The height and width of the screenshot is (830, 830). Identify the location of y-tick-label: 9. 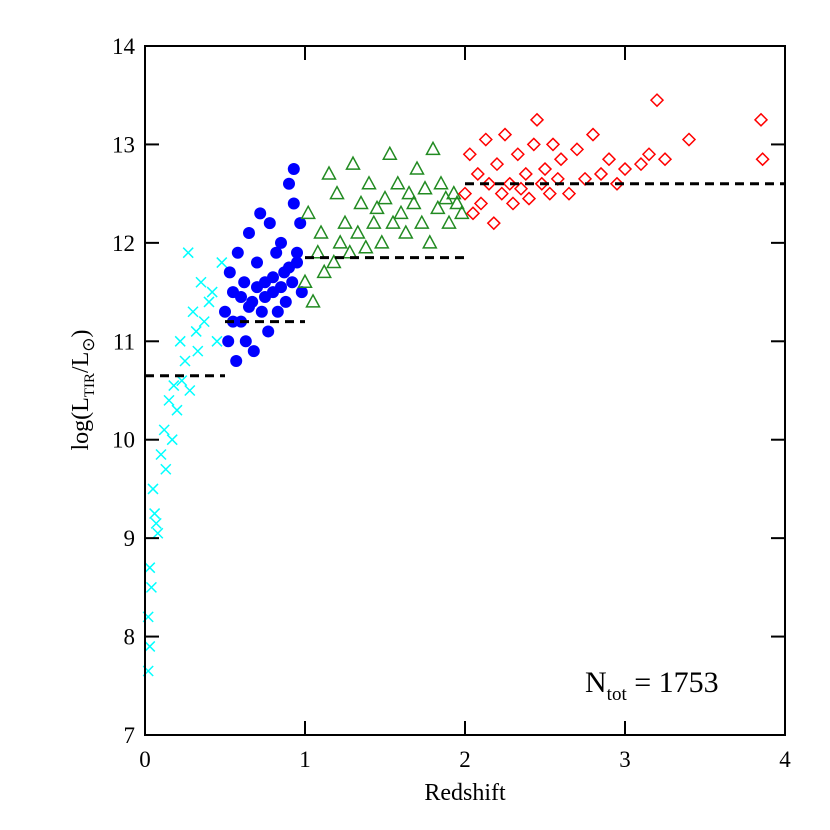
(130, 538).